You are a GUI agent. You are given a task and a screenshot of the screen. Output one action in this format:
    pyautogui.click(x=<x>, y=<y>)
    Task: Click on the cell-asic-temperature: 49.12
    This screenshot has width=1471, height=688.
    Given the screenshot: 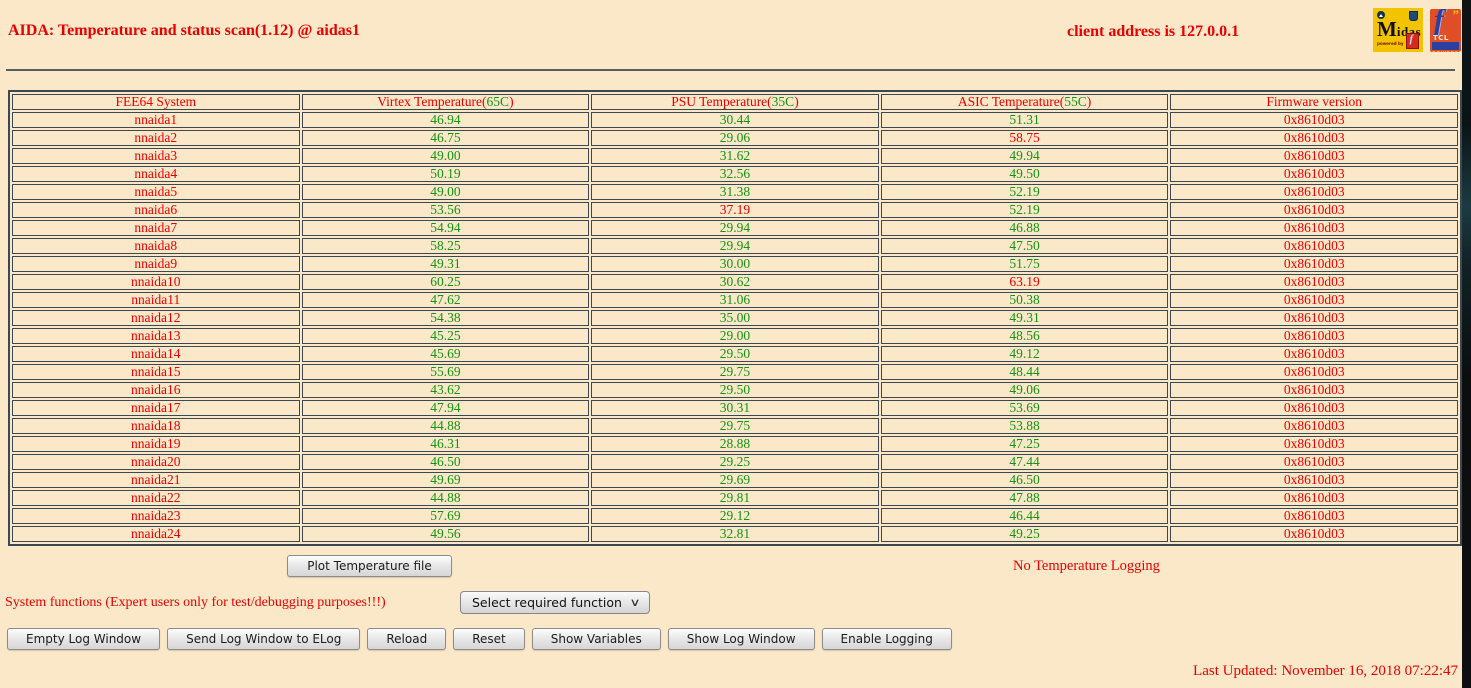 What is the action you would take?
    pyautogui.click(x=1024, y=354)
    